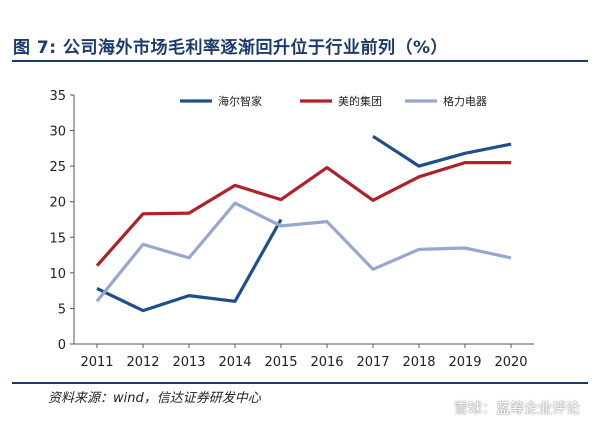  I want to click on y-tick-label: 5, so click(62, 309).